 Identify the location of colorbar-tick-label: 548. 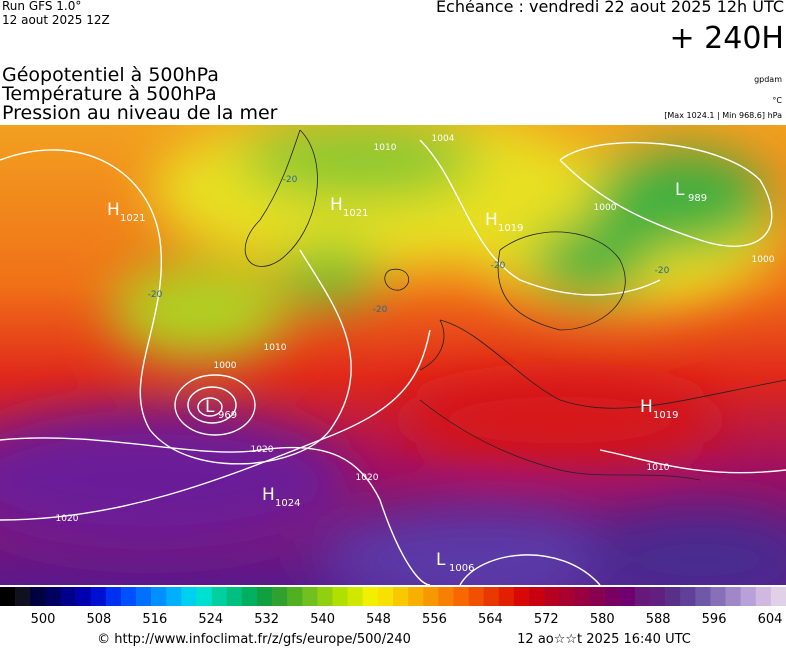
(378, 619).